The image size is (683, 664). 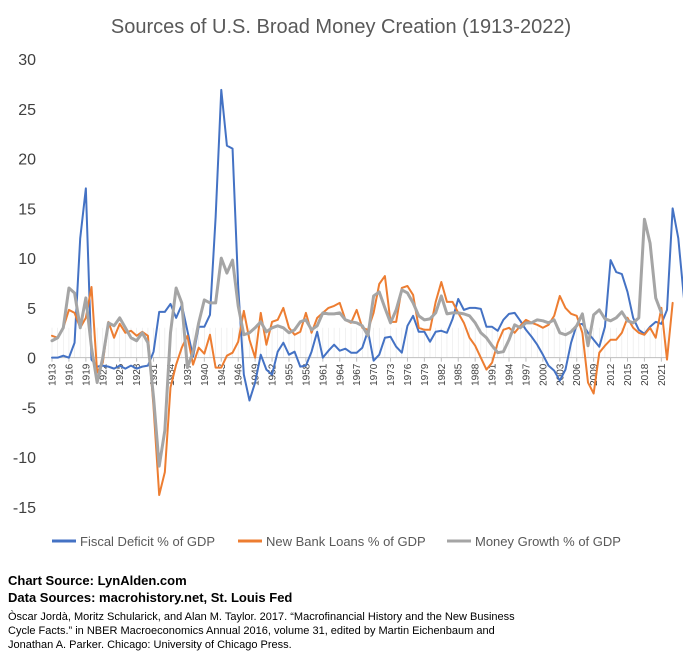 I want to click on chart-source-text: Chart Source: LynAlden.com, so click(x=97, y=580).